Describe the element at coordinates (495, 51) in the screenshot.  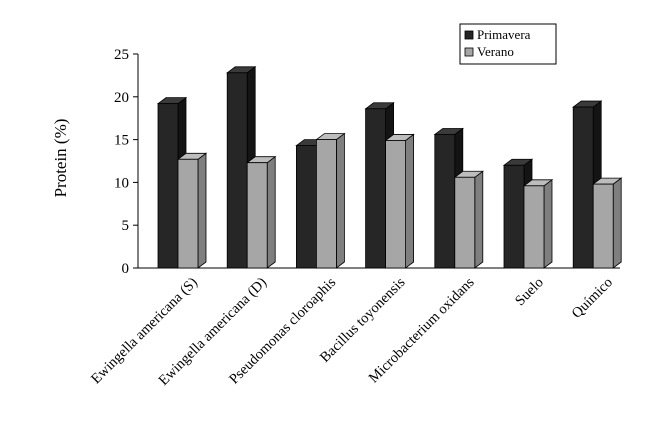
I see `legend-label: Verano` at that location.